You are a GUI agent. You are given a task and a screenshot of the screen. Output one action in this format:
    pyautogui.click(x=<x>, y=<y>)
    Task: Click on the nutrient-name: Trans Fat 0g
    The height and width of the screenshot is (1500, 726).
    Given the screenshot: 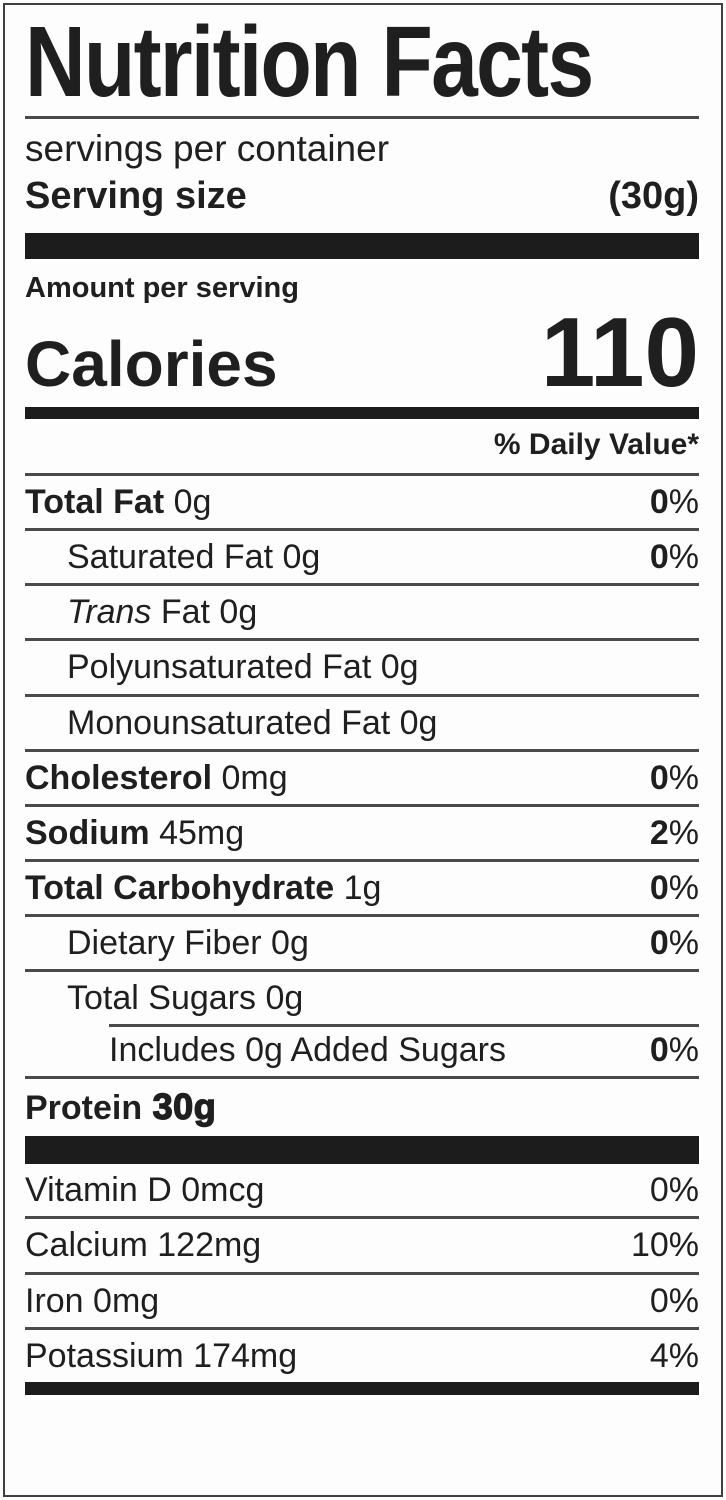 What is the action you would take?
    pyautogui.click(x=162, y=612)
    